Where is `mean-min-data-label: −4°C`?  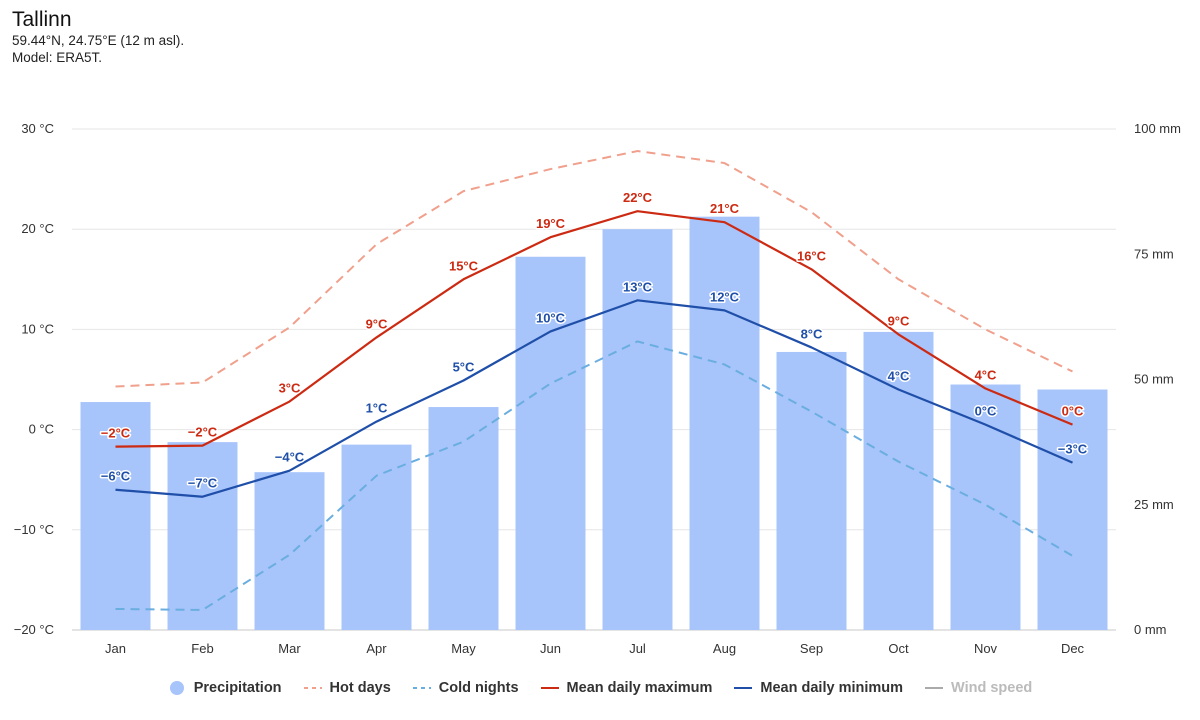
mean-min-data-label: −4°C is located at coordinates (290, 457).